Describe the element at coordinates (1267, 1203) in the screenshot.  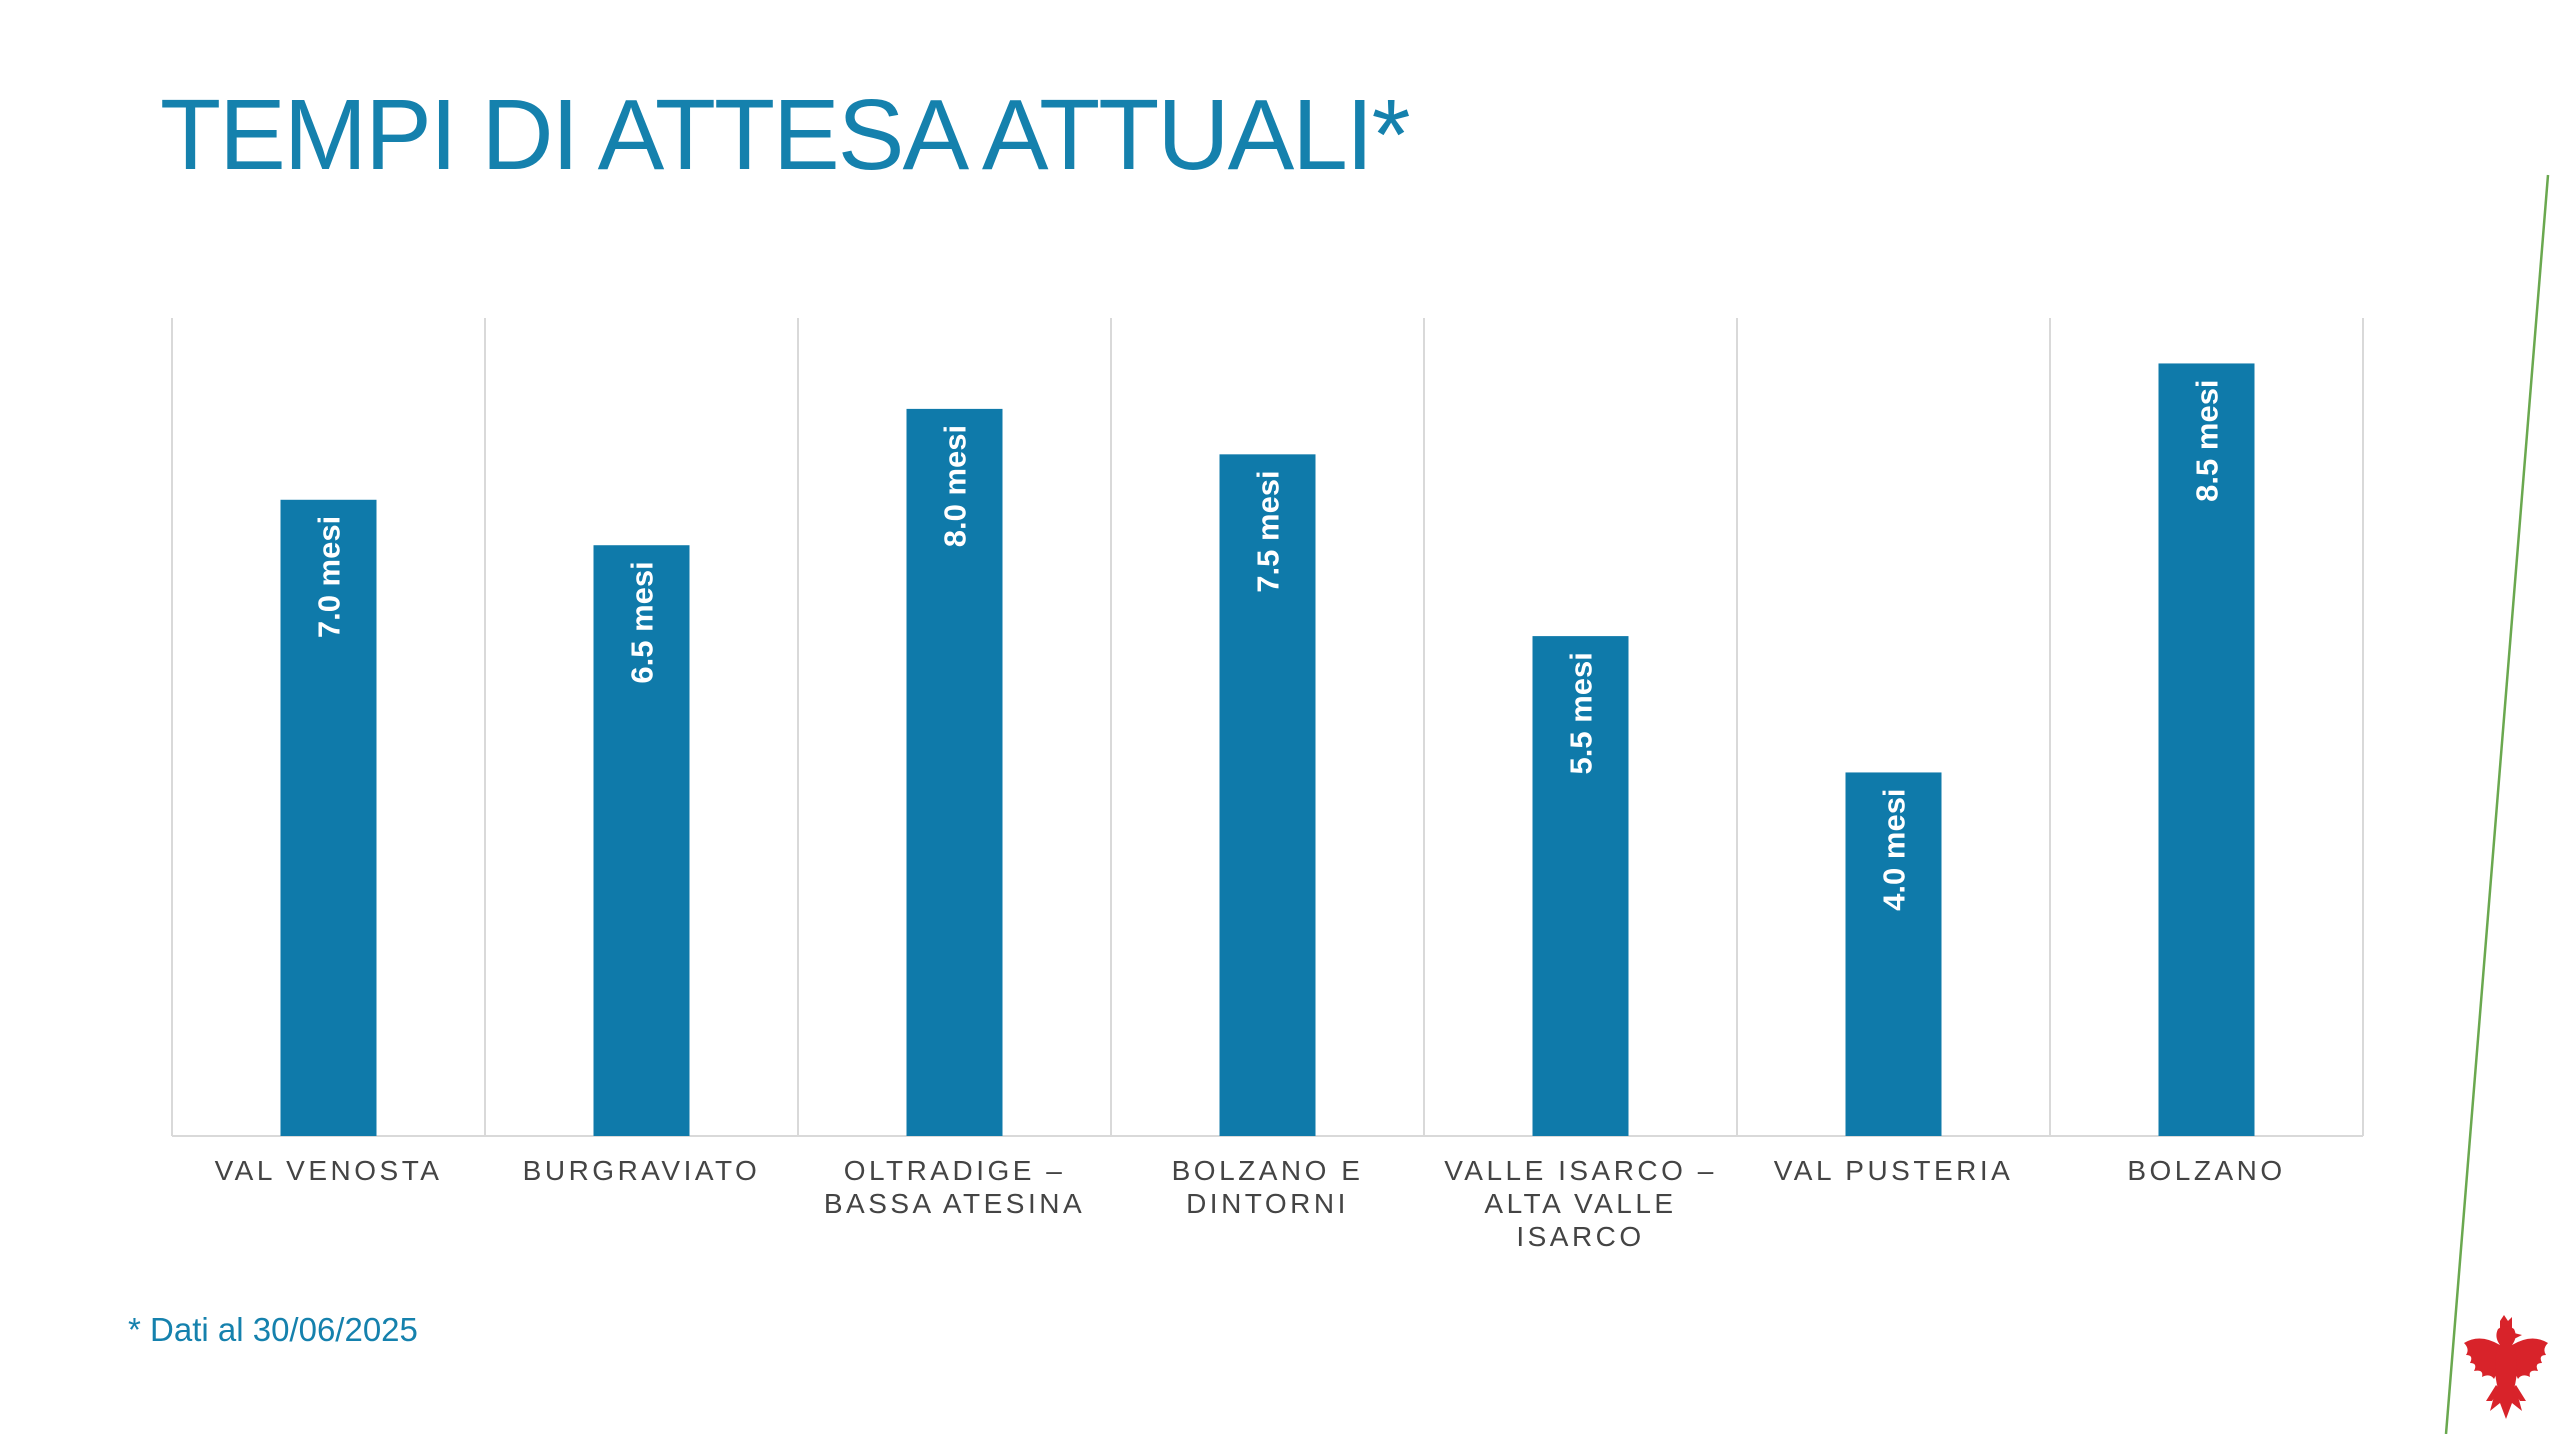
I see `category-label: DINTORNI` at that location.